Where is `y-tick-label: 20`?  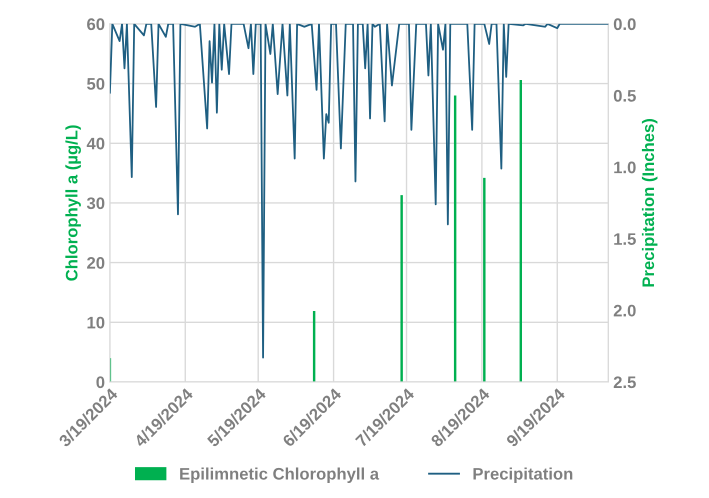
y-tick-label: 20 is located at coordinates (95, 263).